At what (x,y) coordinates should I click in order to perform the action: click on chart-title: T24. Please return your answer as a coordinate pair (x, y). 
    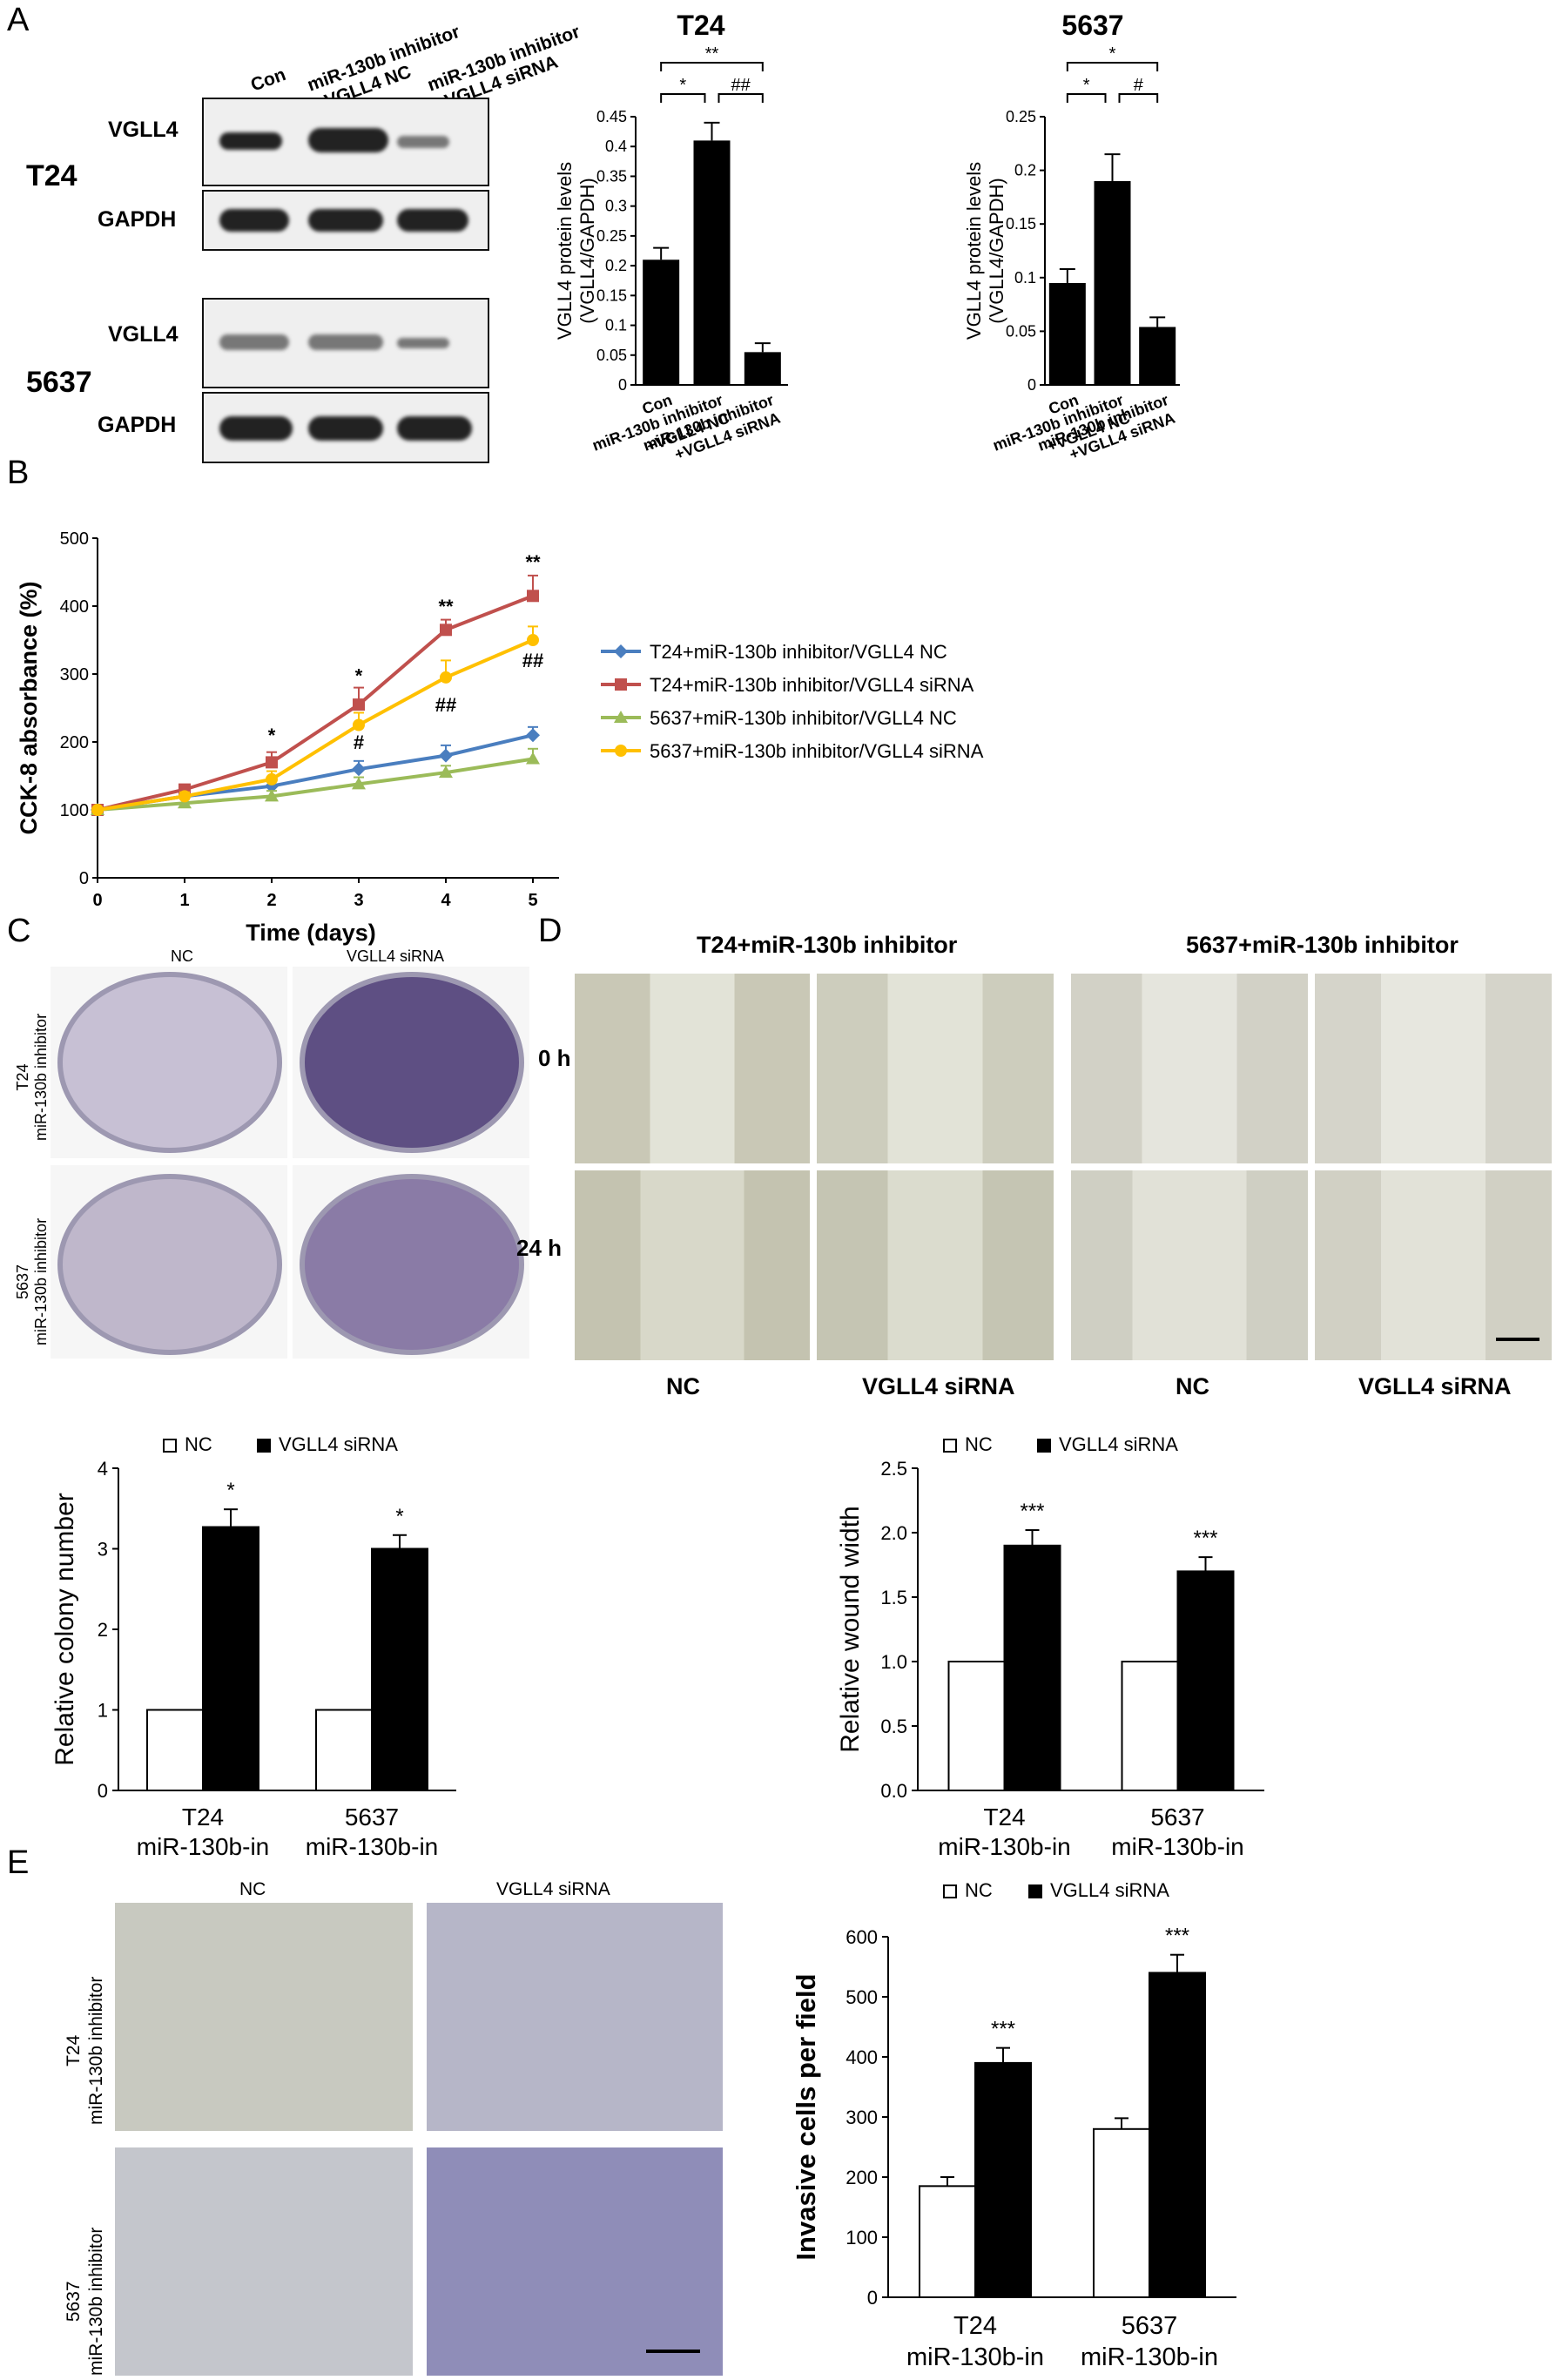
    Looking at the image, I should click on (700, 25).